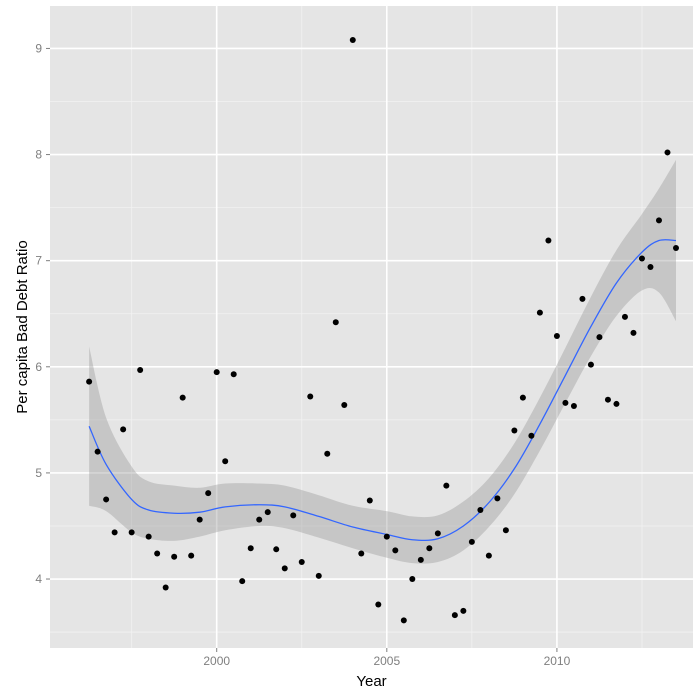  Describe the element at coordinates (557, 661) in the screenshot. I see `x-tick-label: 2010` at that location.